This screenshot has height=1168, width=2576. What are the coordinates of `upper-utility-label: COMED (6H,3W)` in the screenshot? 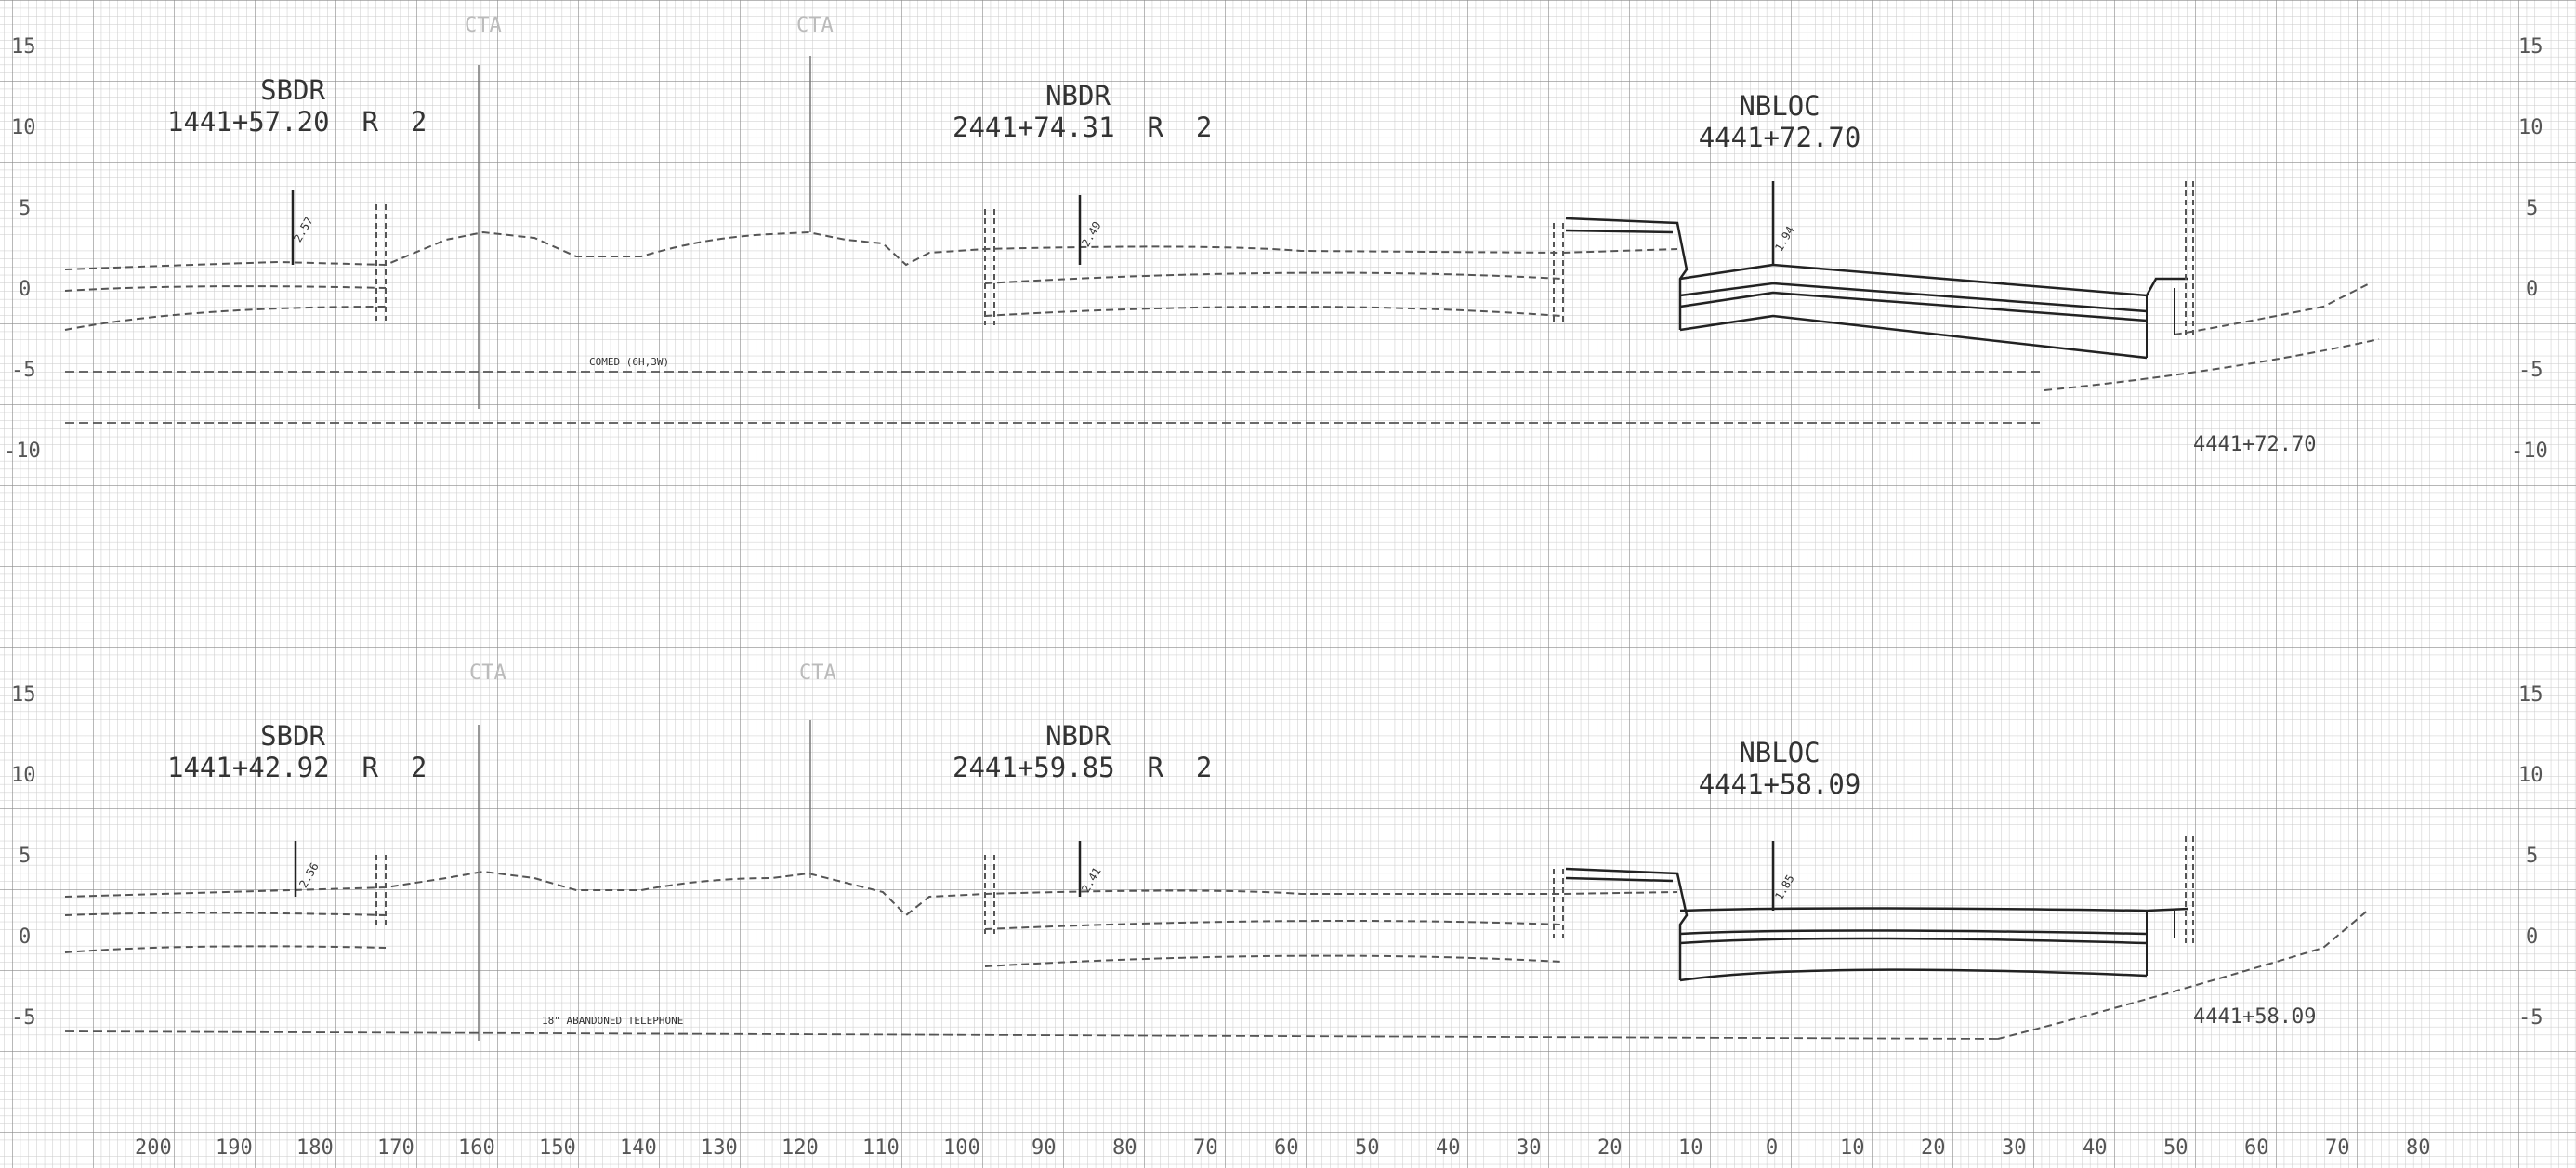 It's located at (629, 362).